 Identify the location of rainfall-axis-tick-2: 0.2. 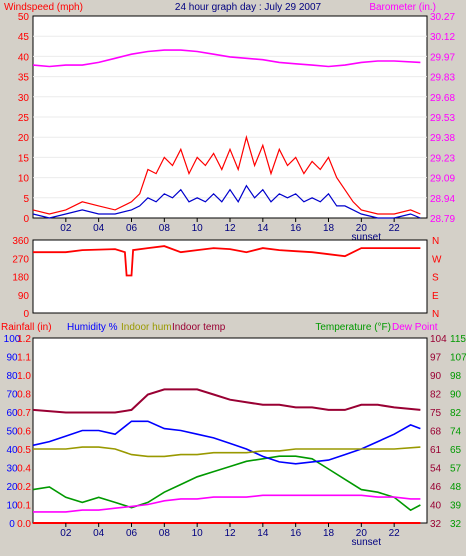
(24, 487).